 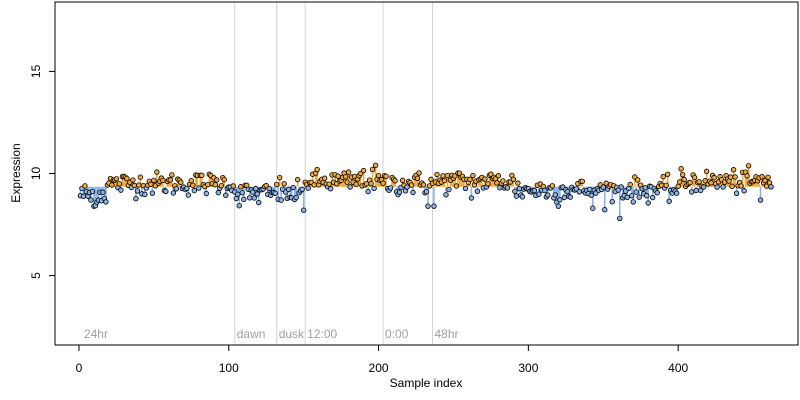 I want to click on x-axis-label: Sample index, so click(x=426, y=383).